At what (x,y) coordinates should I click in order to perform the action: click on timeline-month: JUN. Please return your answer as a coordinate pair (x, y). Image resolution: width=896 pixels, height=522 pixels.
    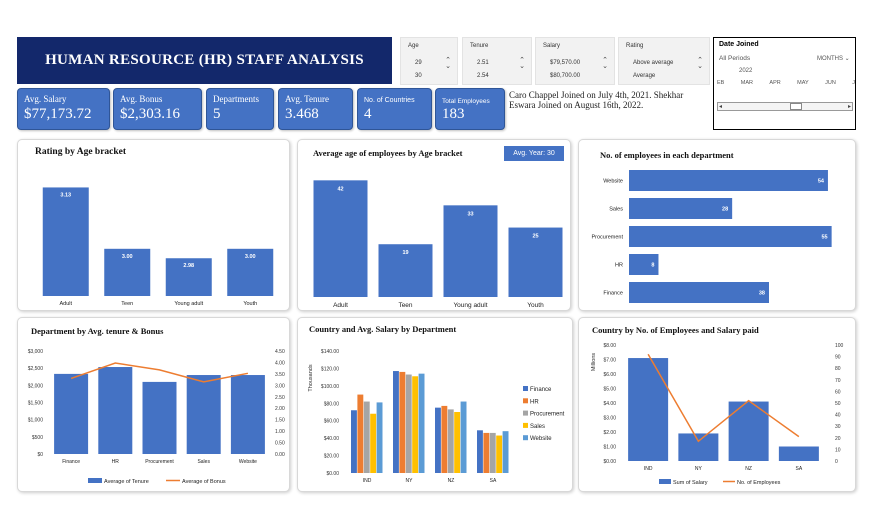
    Looking at the image, I should click on (830, 83).